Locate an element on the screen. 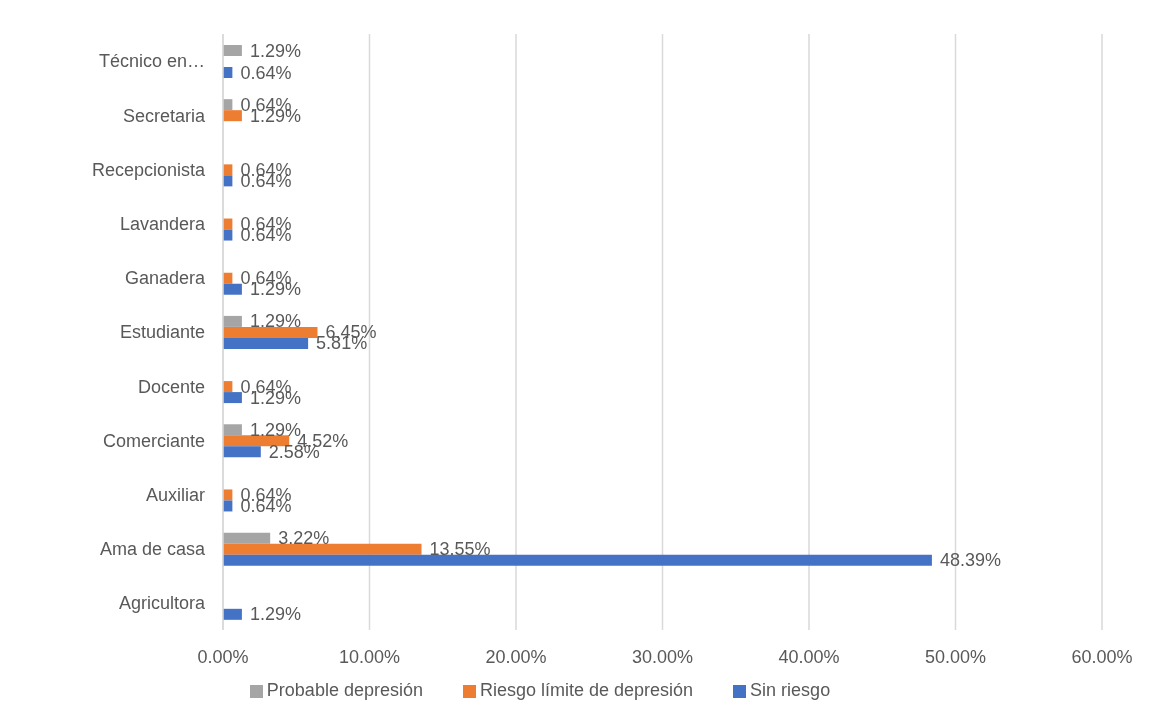 This screenshot has height=719, width=1155. y-tick-label: Auxiliar is located at coordinates (175, 494).